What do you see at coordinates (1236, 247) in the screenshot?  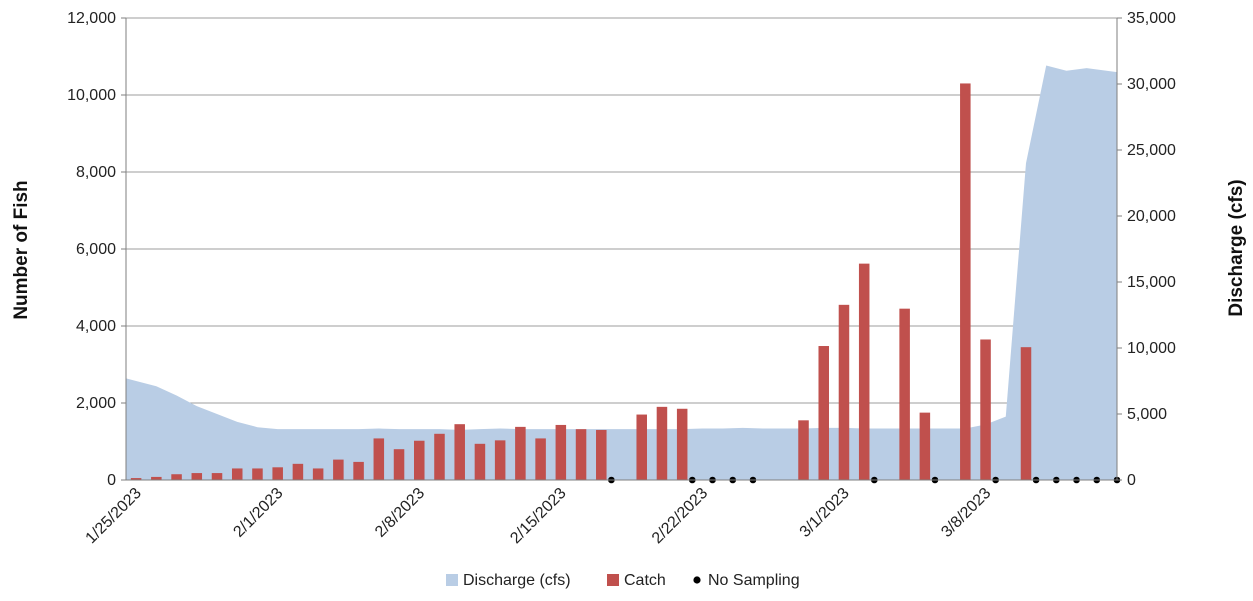 I see `y-axis-title-right: Discharge (cfs)` at bounding box center [1236, 247].